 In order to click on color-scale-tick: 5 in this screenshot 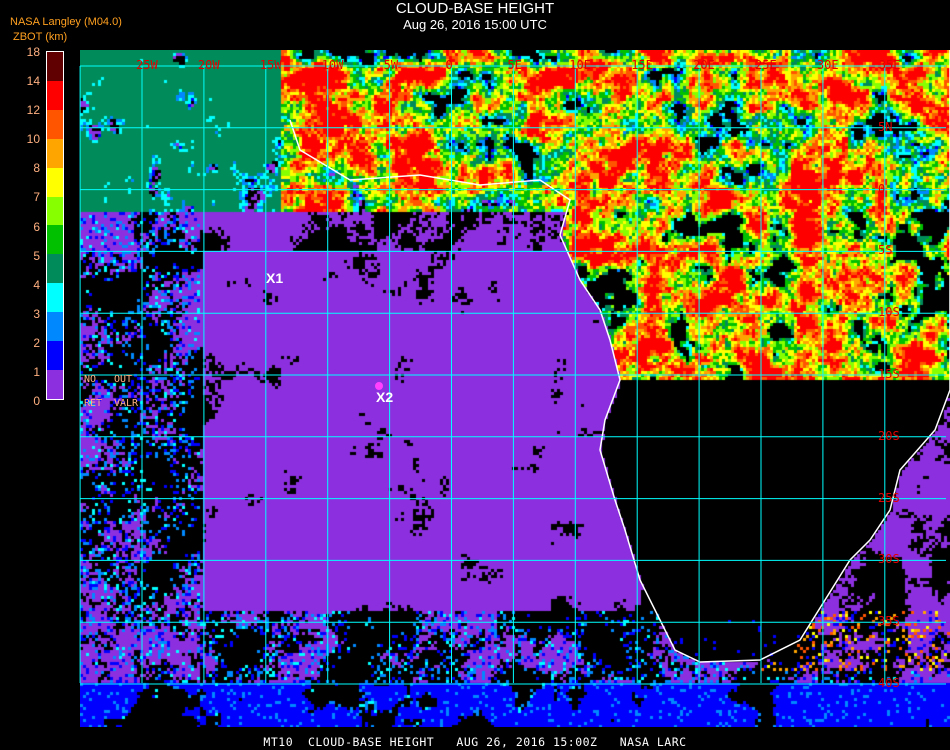, I will do `click(36, 255)`.